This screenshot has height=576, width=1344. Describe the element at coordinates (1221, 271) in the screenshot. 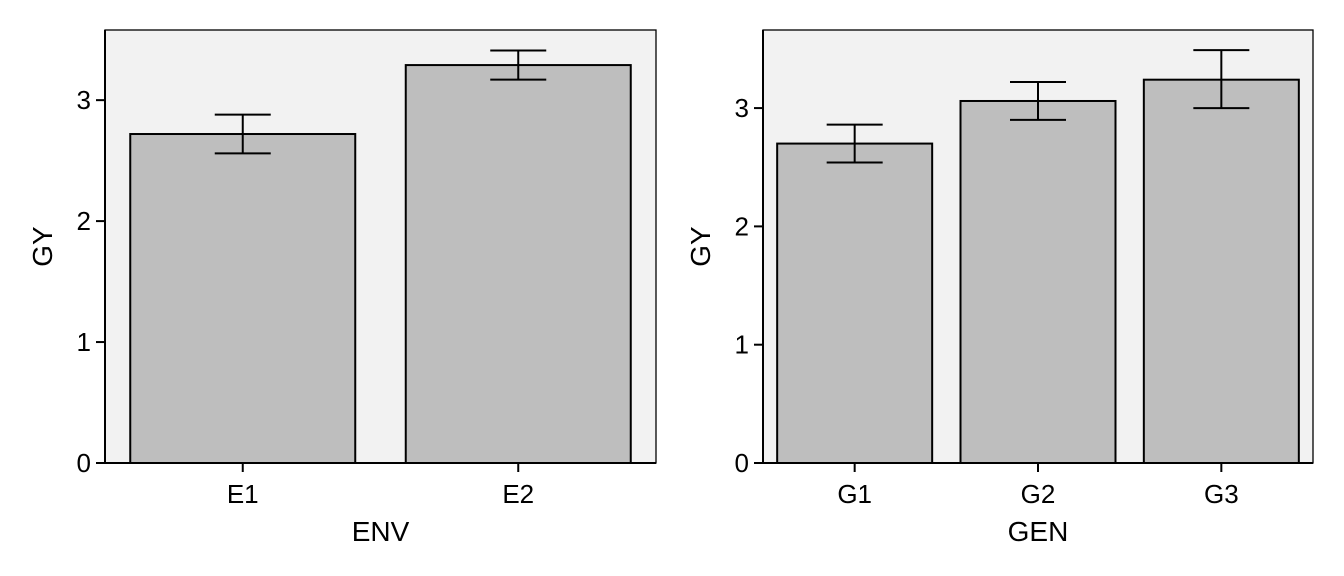

I see `bar-g3` at that location.